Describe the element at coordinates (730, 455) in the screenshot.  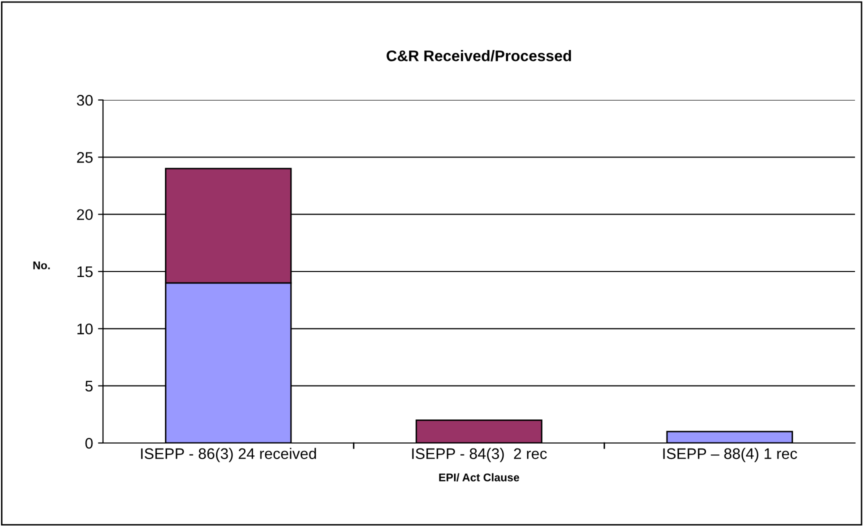
I see `x-tick-label: ISEPP – 88(4) 1 rec` at that location.